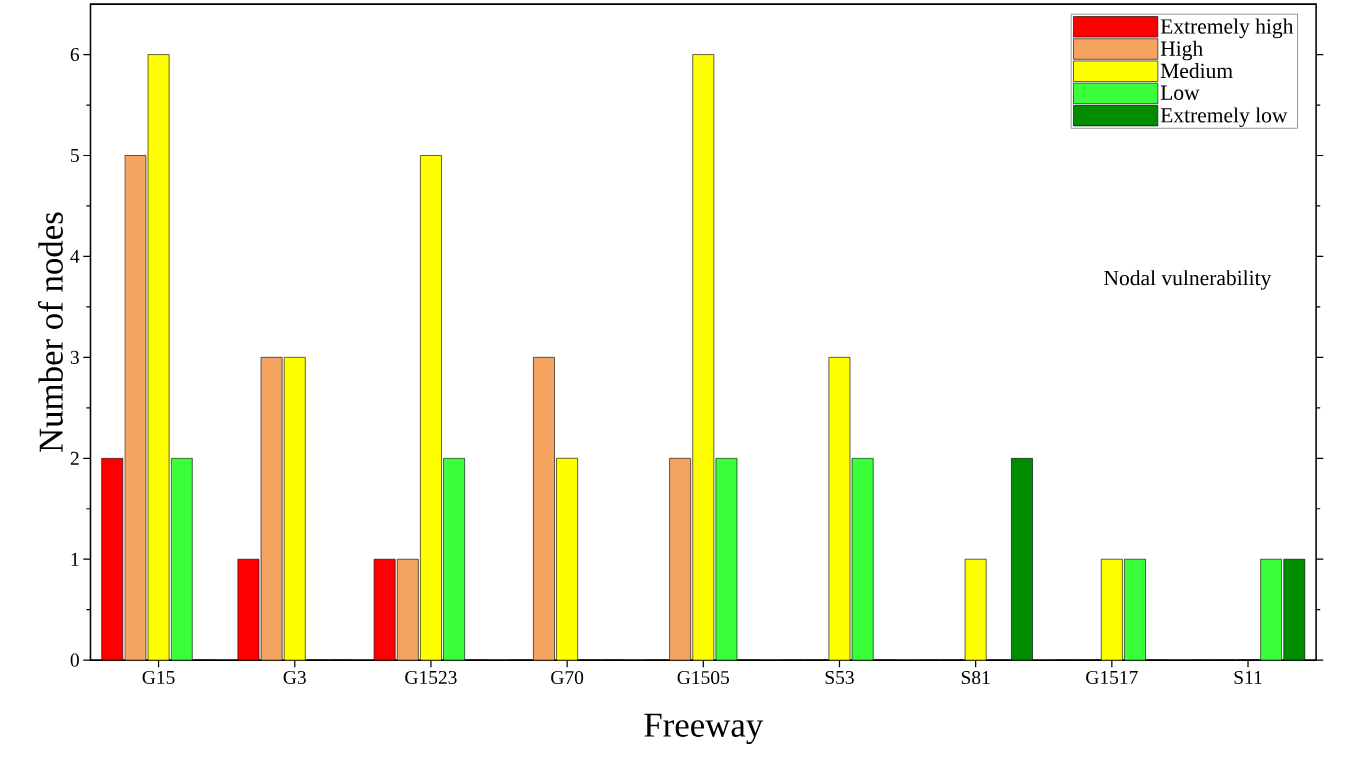  What do you see at coordinates (1188, 280) in the screenshot?
I see `legend-title: Nodal vulnerability` at bounding box center [1188, 280].